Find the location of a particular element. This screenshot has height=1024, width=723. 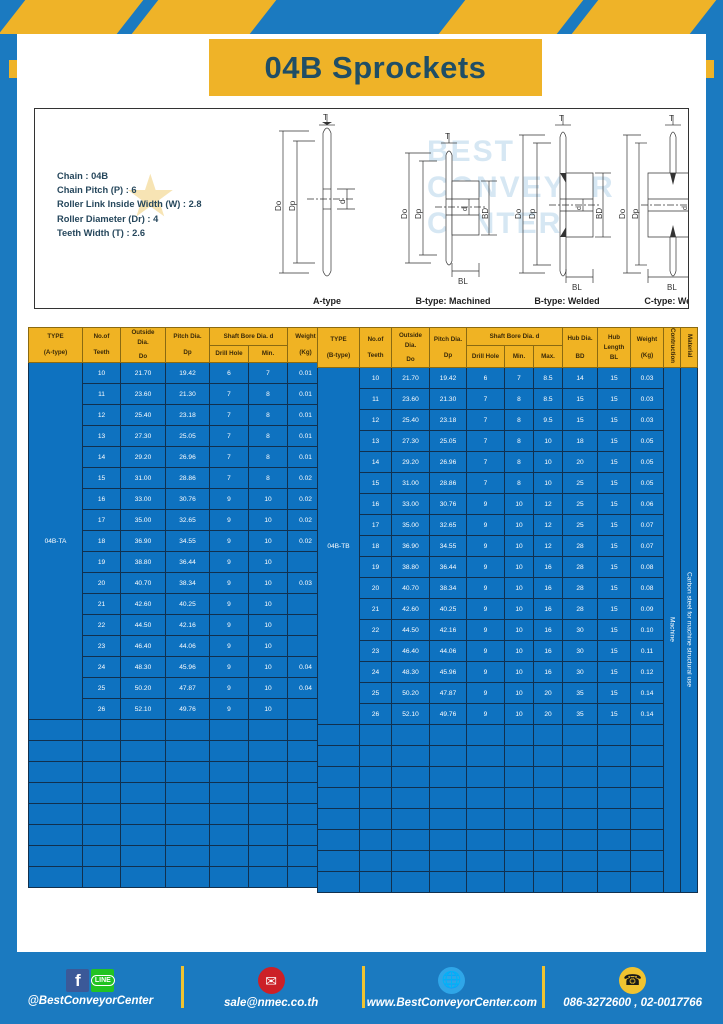

th-pitch-dia: Pitch Dia. Dp is located at coordinates (187, 345).